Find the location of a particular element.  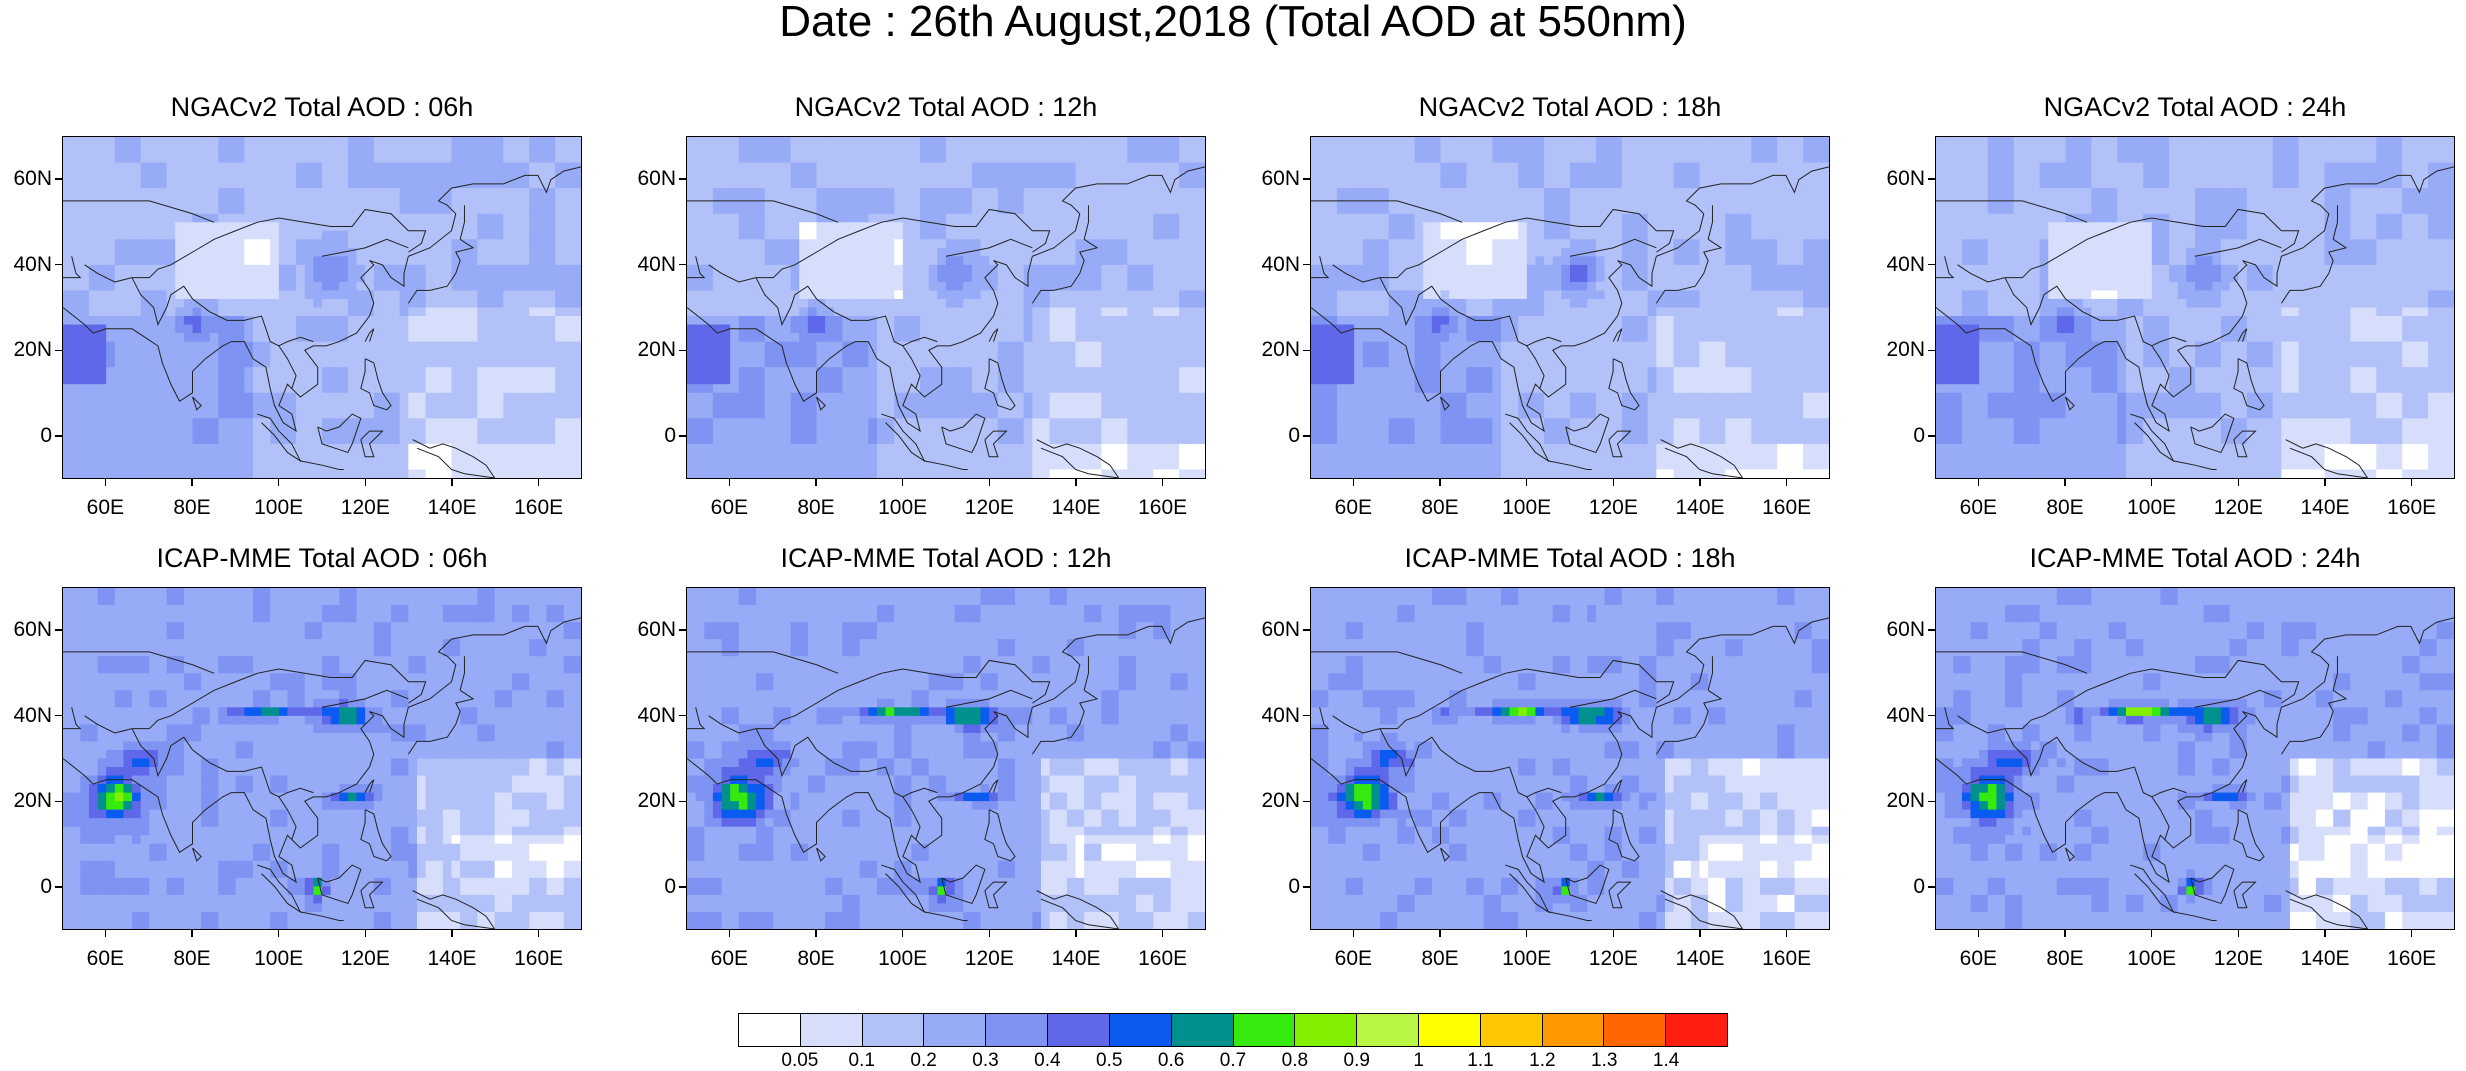

lon-tick-label: 120E is located at coordinates (365, 507).